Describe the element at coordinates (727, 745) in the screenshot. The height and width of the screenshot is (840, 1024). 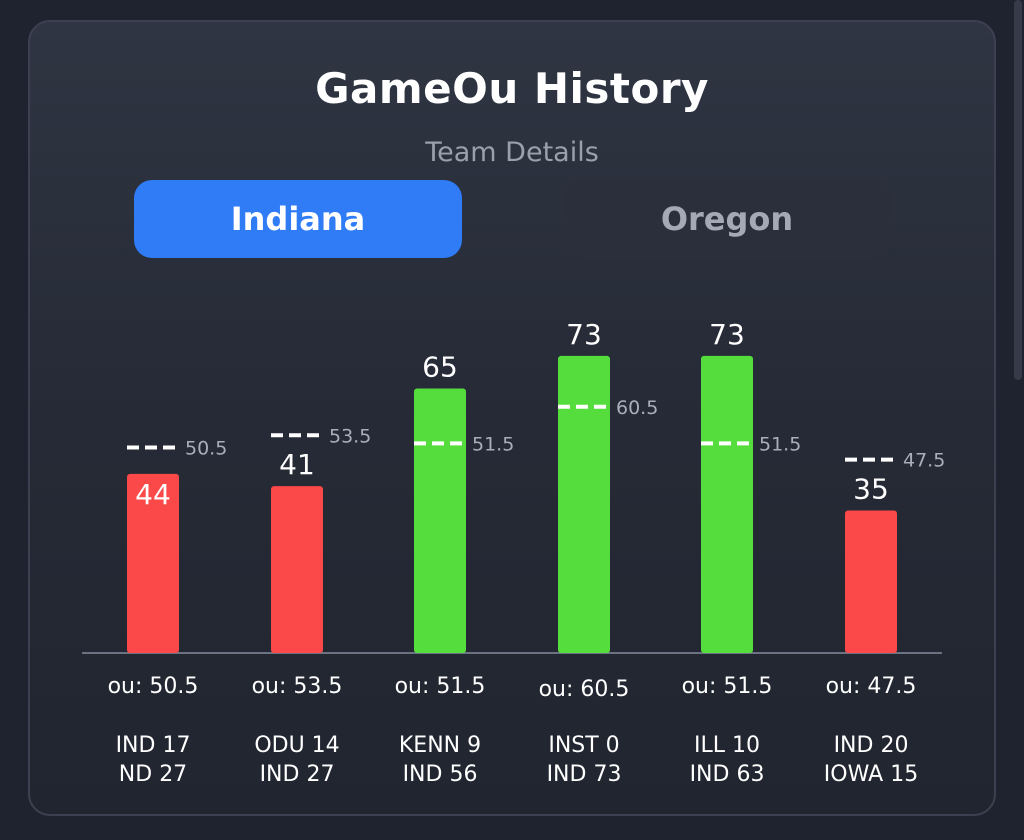
I see `game-score-label: ILL 10` at that location.